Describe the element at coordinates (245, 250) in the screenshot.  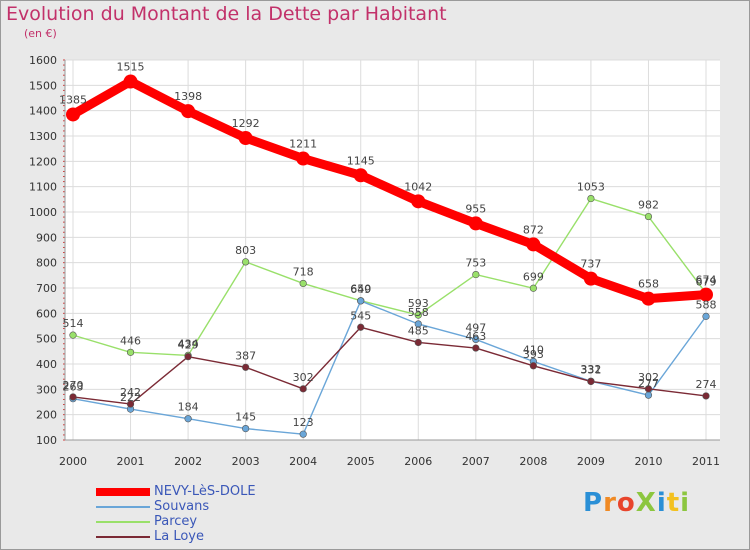
I see `data-label: 803` at that location.